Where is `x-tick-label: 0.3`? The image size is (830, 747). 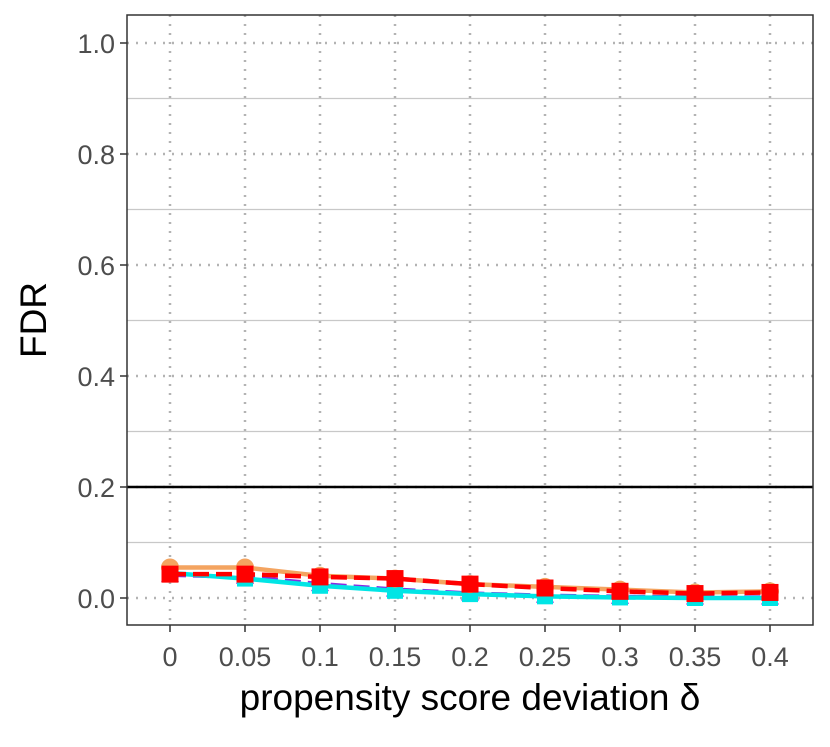
x-tick-label: 0.3 is located at coordinates (620, 657).